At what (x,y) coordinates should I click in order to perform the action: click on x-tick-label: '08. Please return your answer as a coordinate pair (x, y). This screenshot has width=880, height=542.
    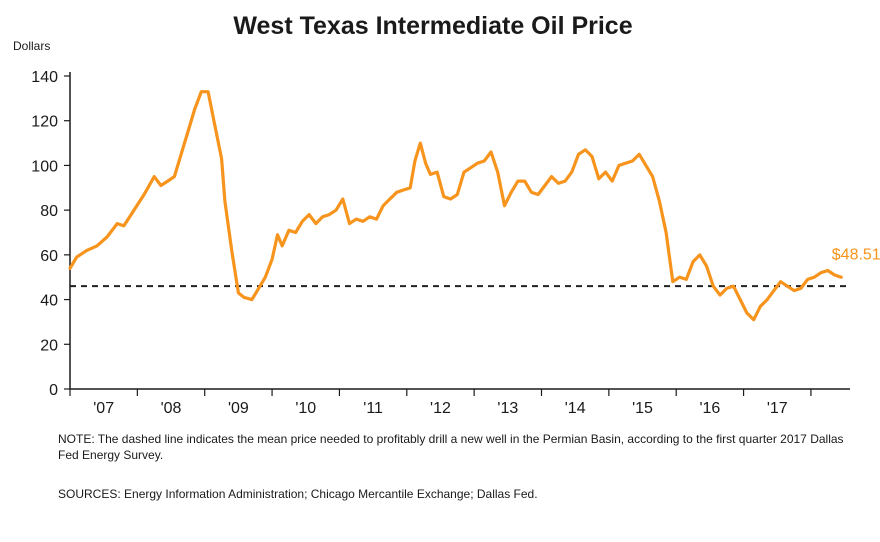
    Looking at the image, I should click on (171, 408).